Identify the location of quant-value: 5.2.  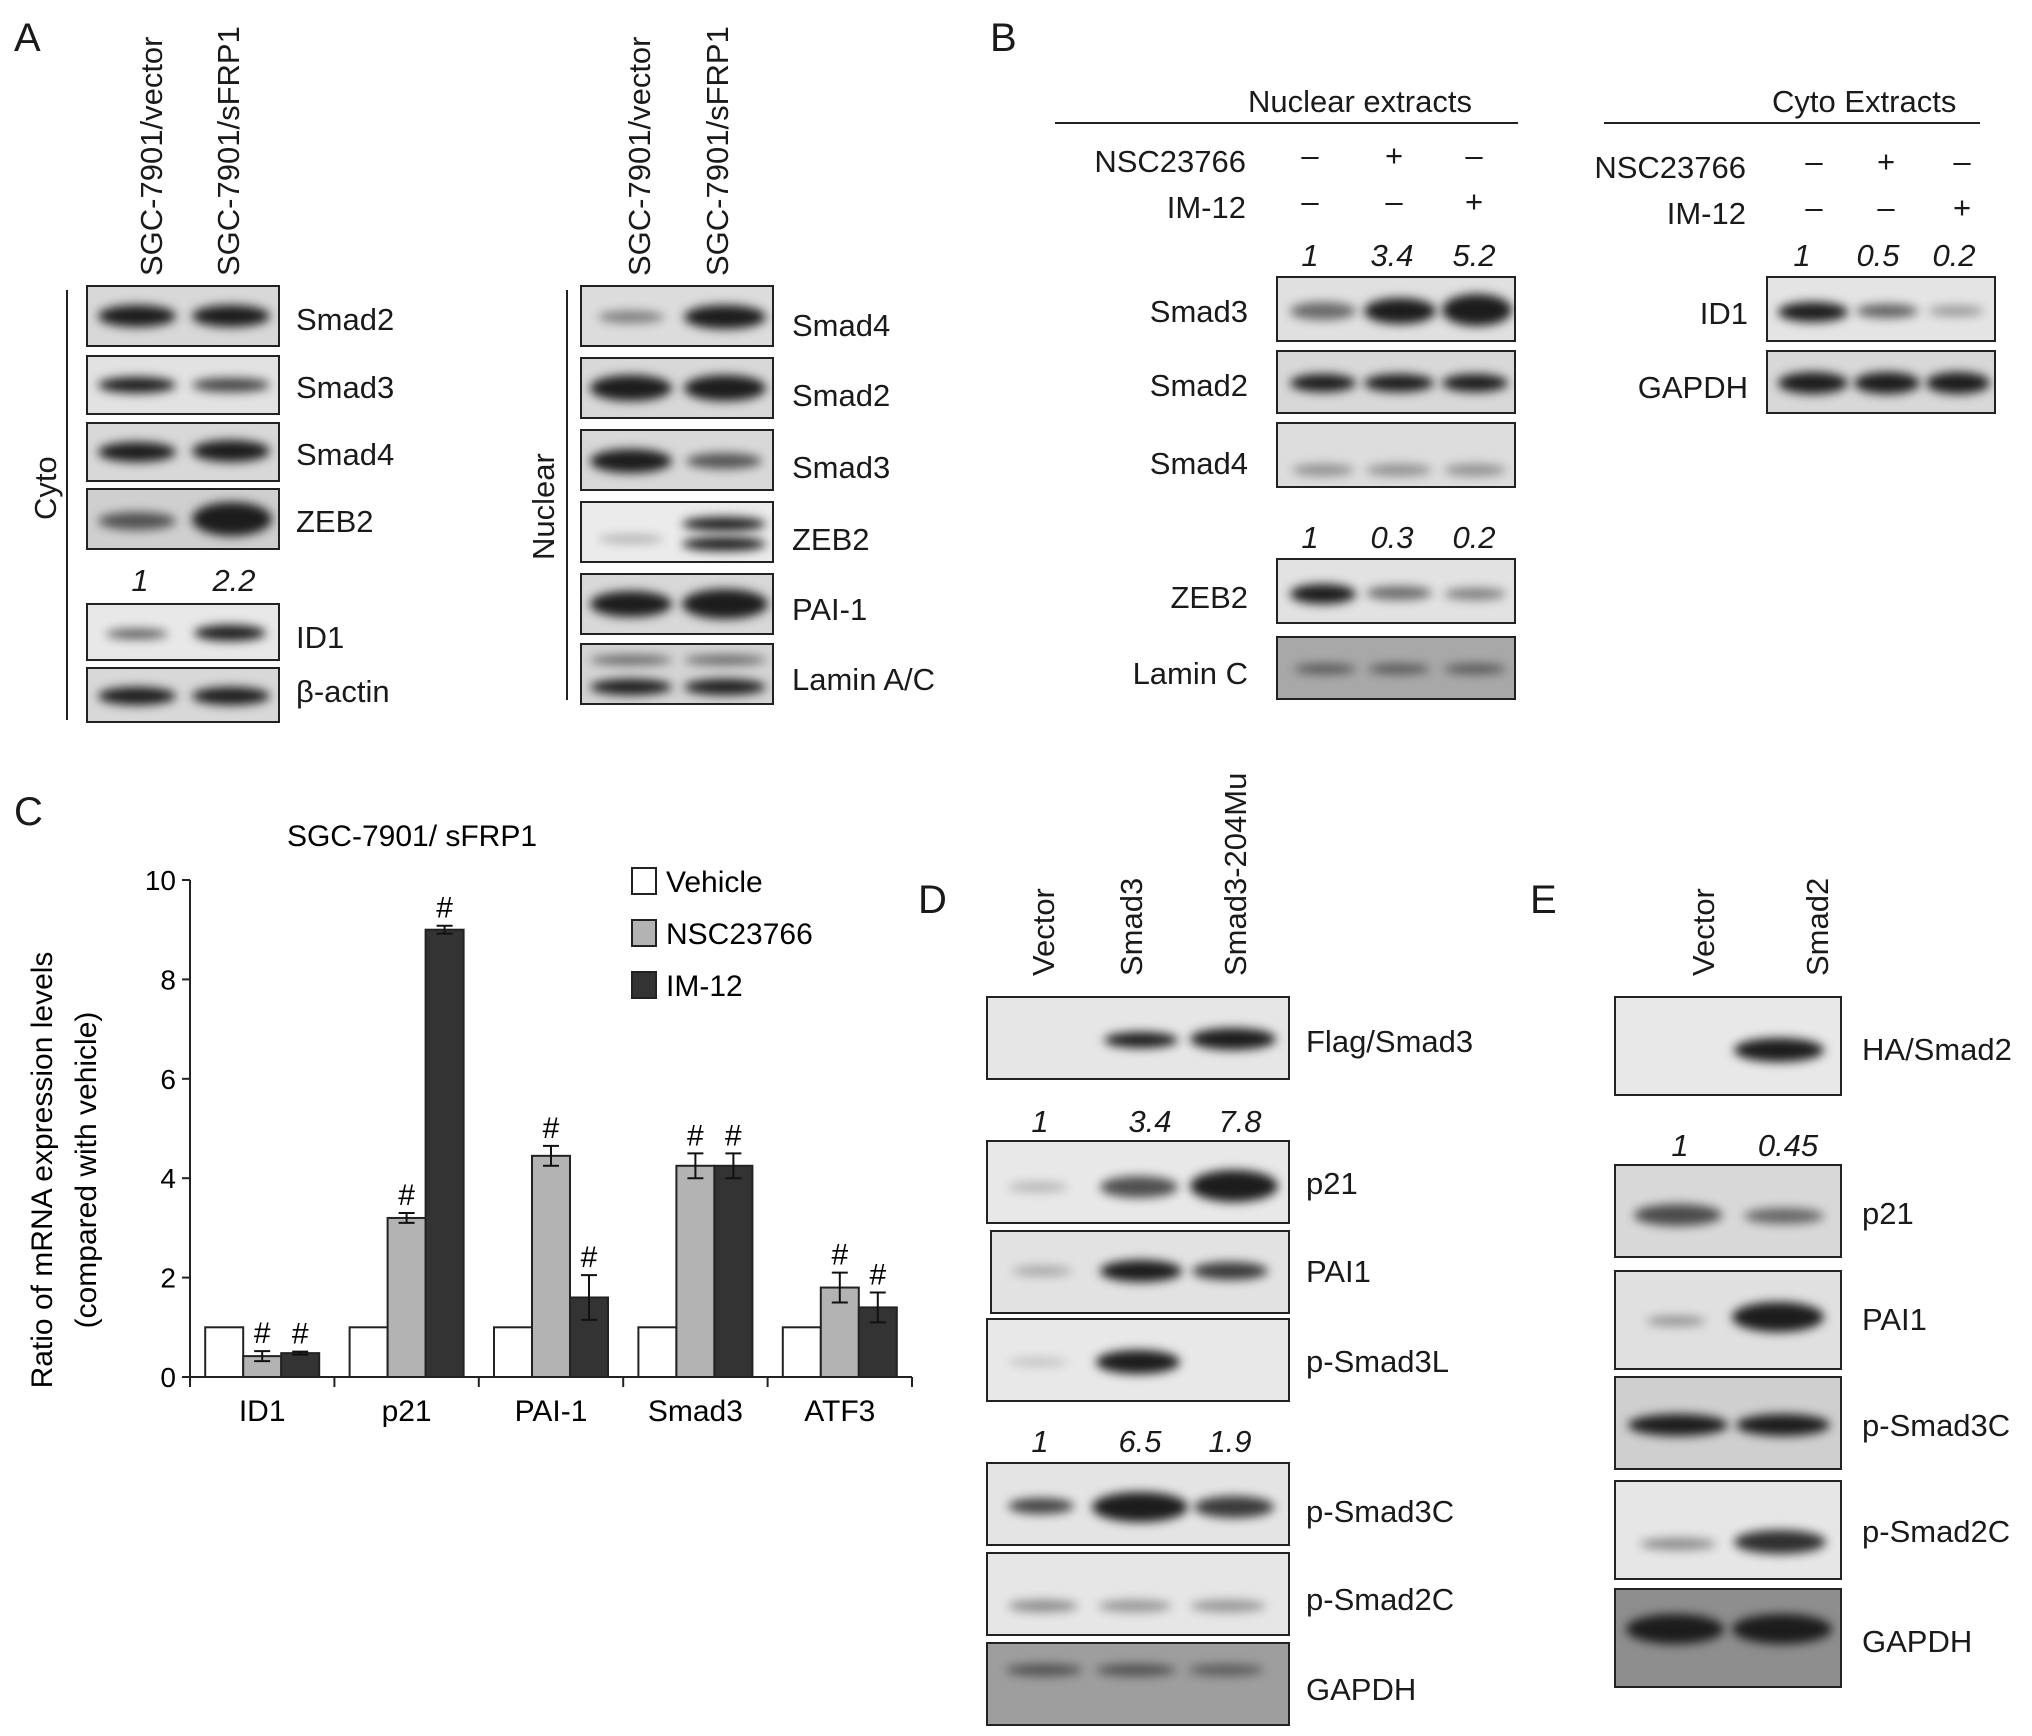
(1474, 255).